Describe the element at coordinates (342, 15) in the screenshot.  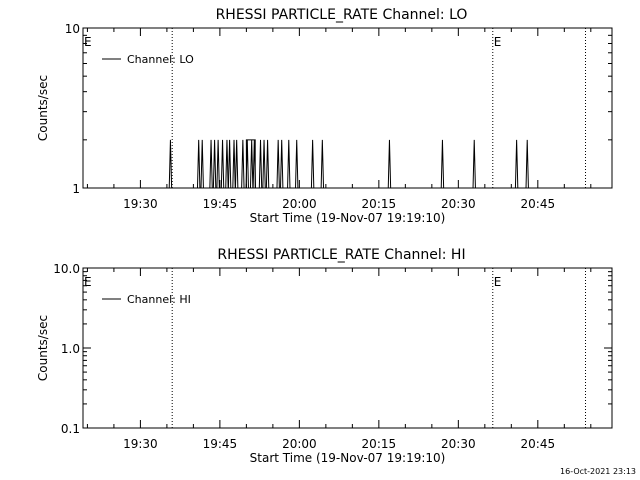
I see `chart-title: RHESSI PARTICLE_RATE Channel: LO` at that location.